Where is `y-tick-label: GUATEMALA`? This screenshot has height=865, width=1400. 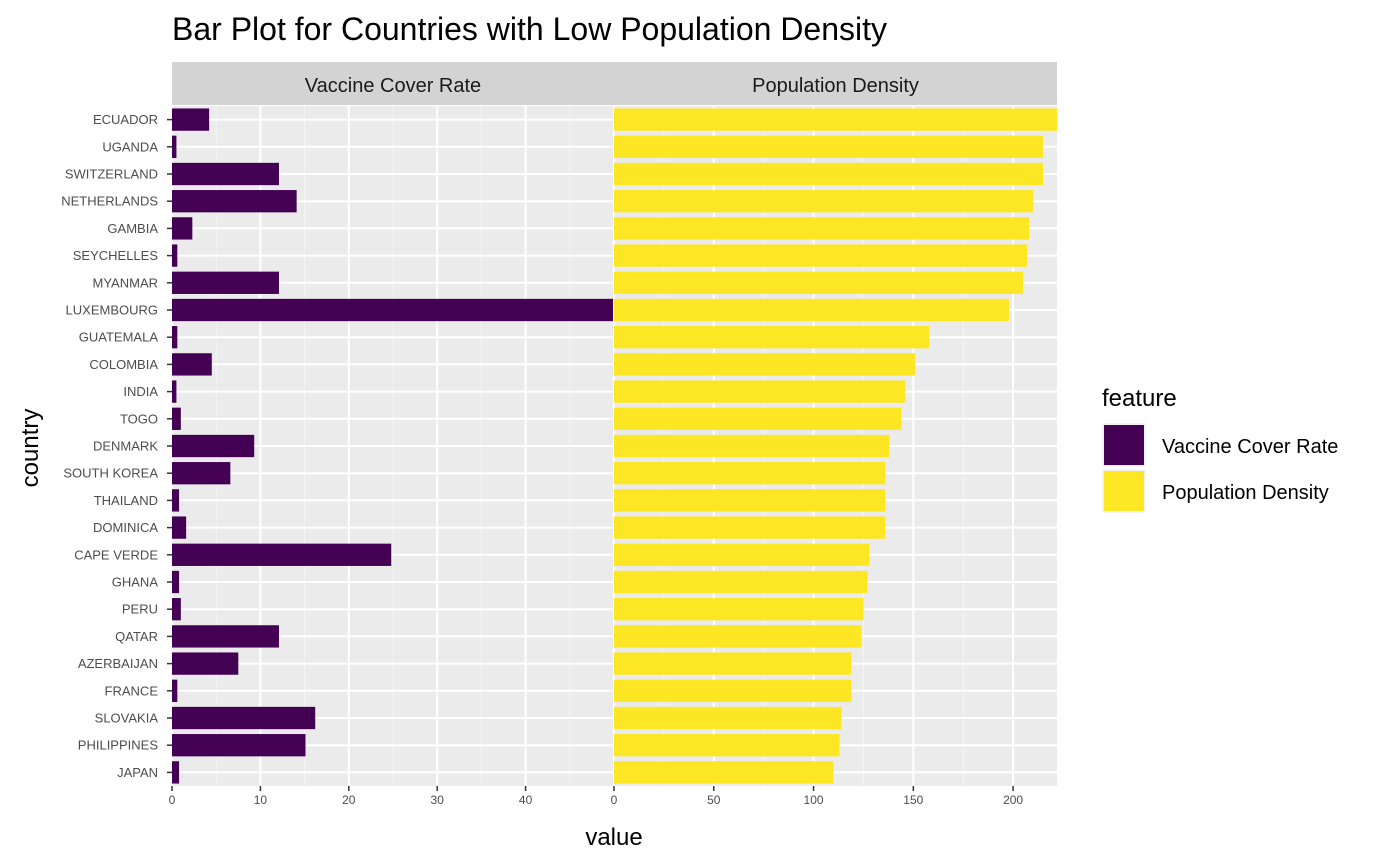 y-tick-label: GUATEMALA is located at coordinates (119, 337).